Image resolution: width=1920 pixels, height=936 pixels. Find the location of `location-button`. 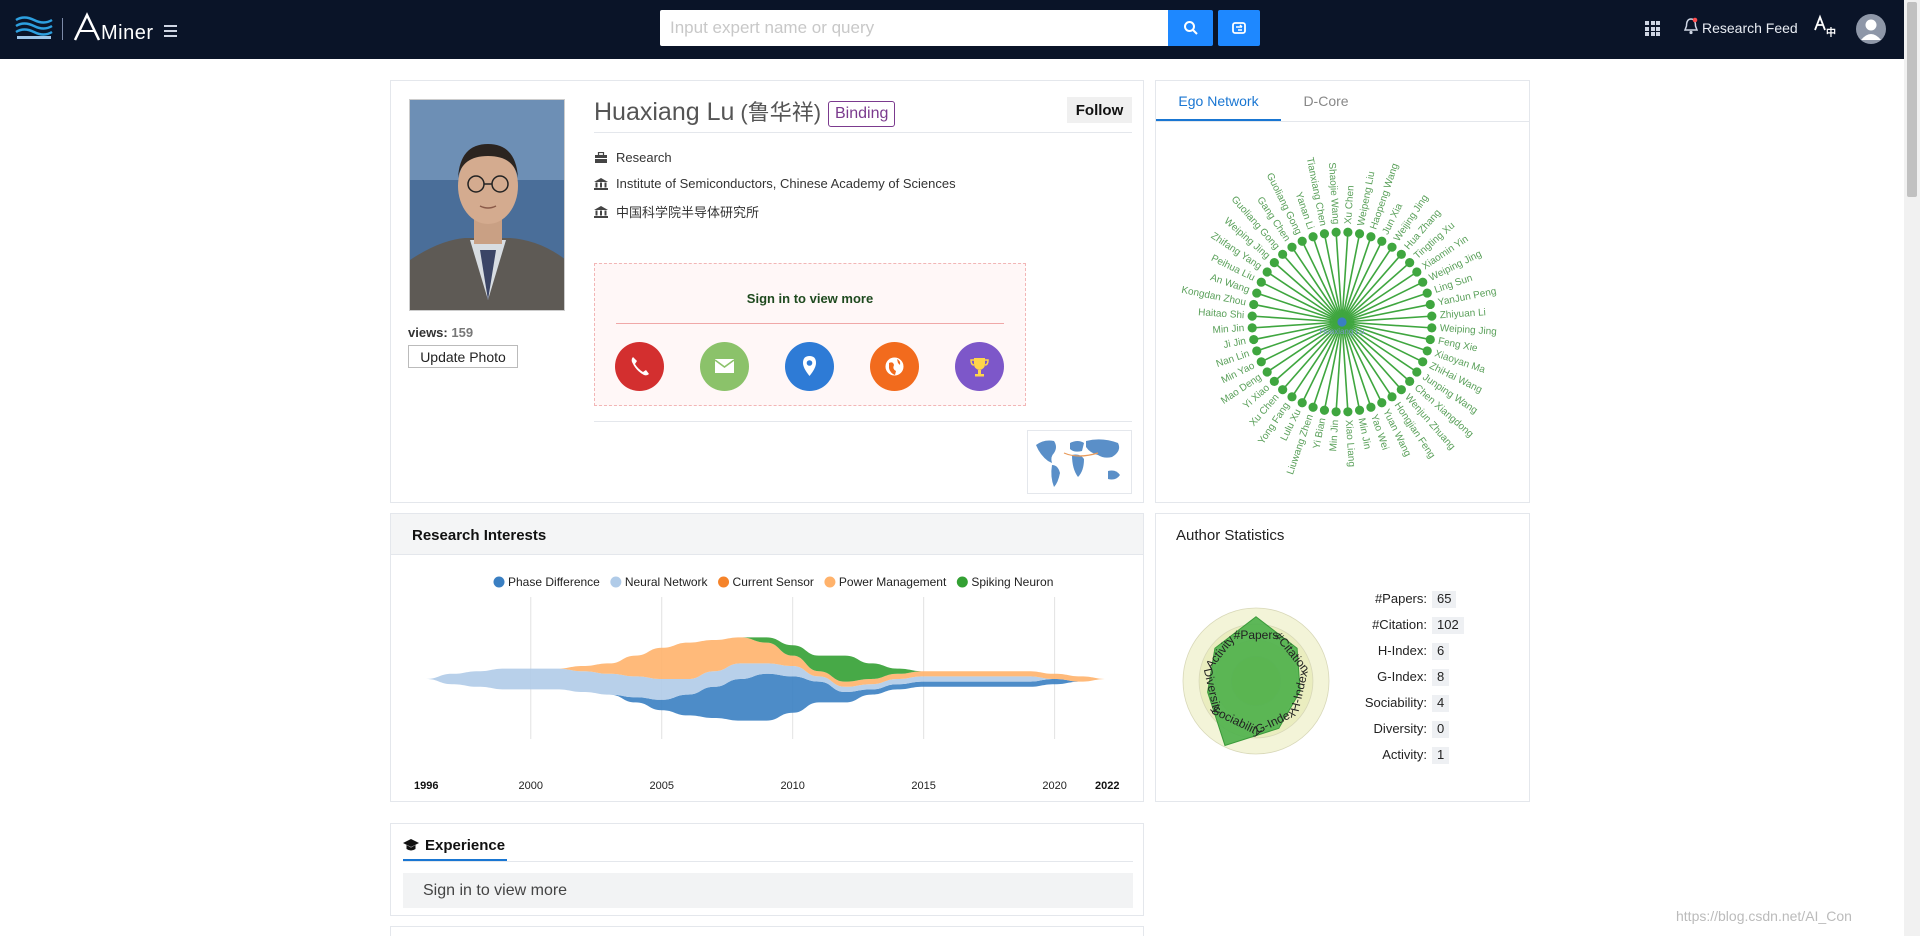

location-button is located at coordinates (809, 366).